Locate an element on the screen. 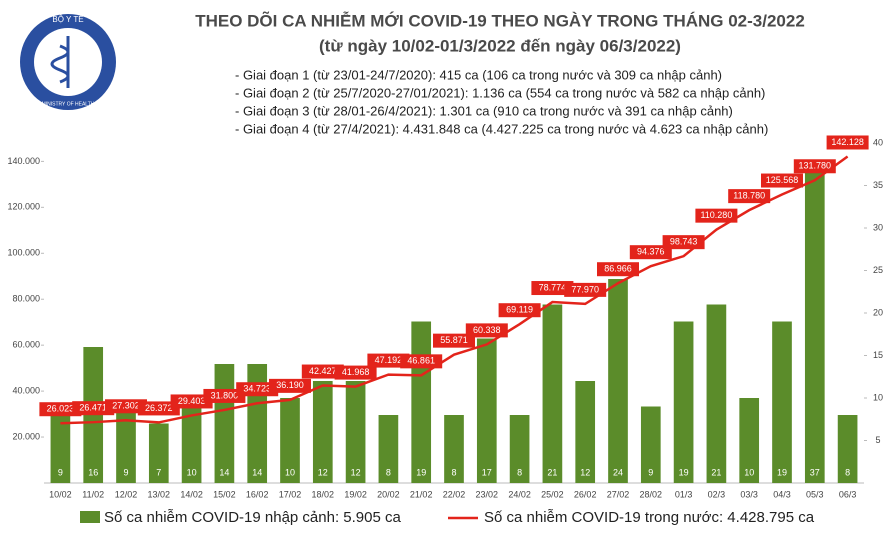  y-tick-label: 140.000 is located at coordinates (23, 161).